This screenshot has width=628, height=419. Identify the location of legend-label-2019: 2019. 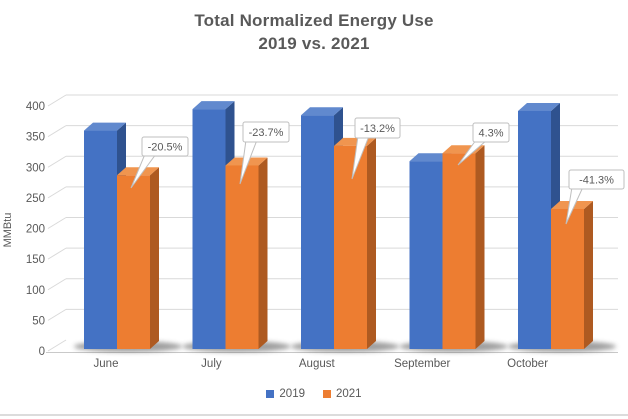
(292, 394).